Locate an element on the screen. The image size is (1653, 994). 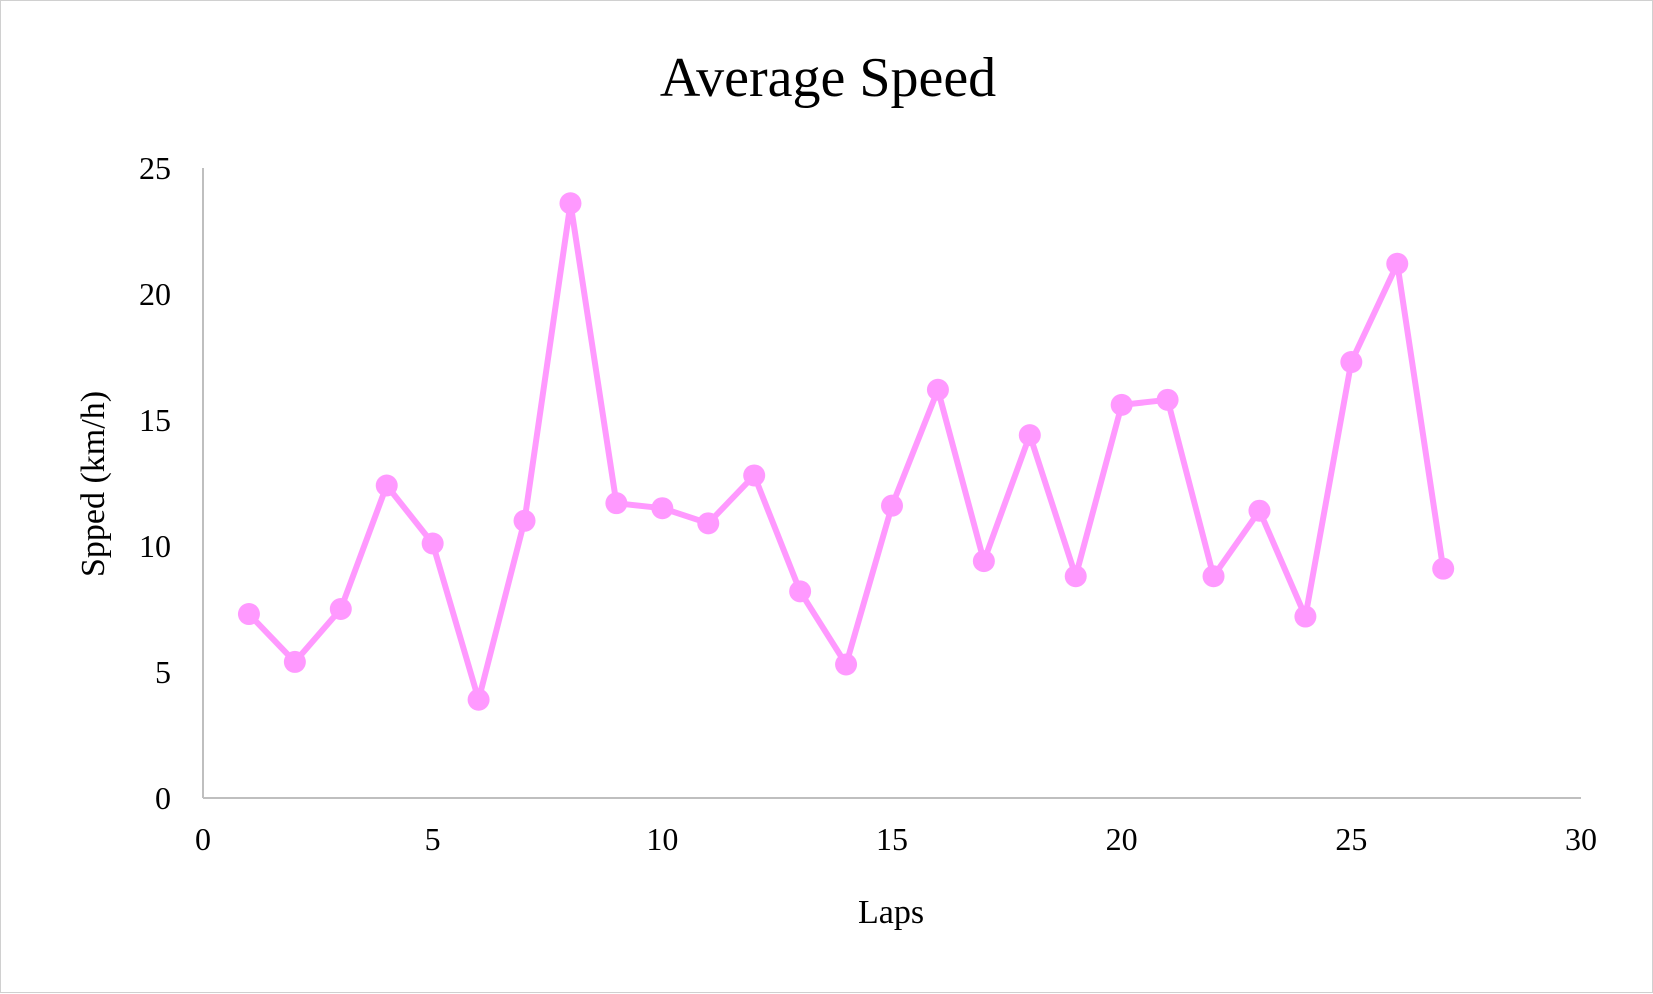
x-tick-label: 5 is located at coordinates (433, 839).